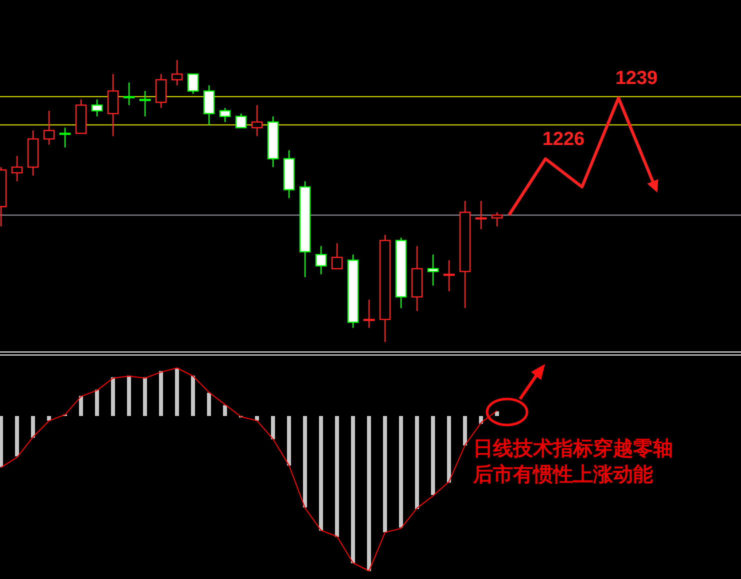  Describe the element at coordinates (573, 448) in the screenshot. I see `annotation: 日线技术指标穿越零轴` at that location.